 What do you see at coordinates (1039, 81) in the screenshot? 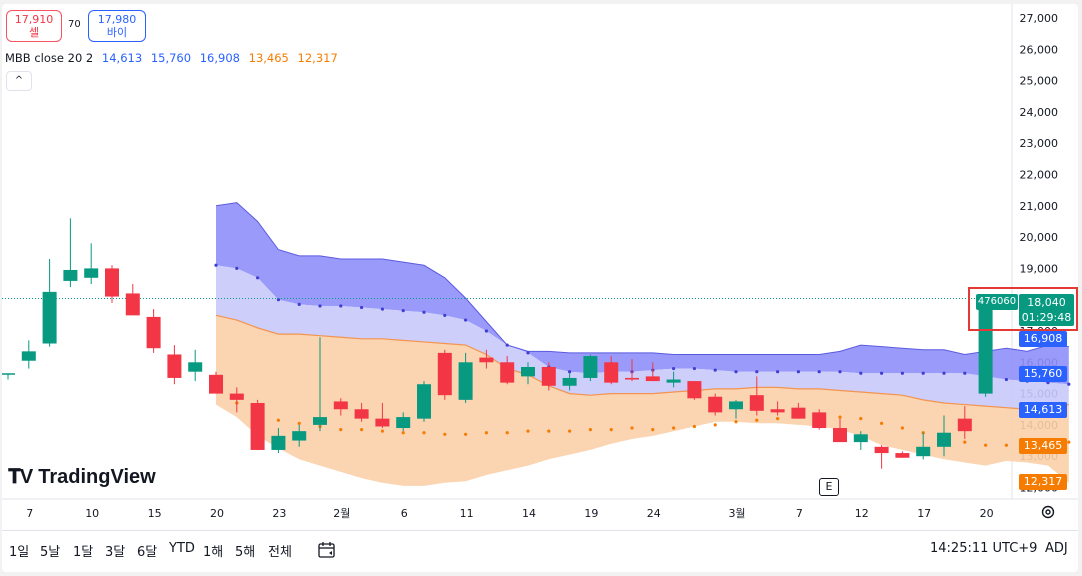
I see `y-tick-label: 25,000` at bounding box center [1039, 81].